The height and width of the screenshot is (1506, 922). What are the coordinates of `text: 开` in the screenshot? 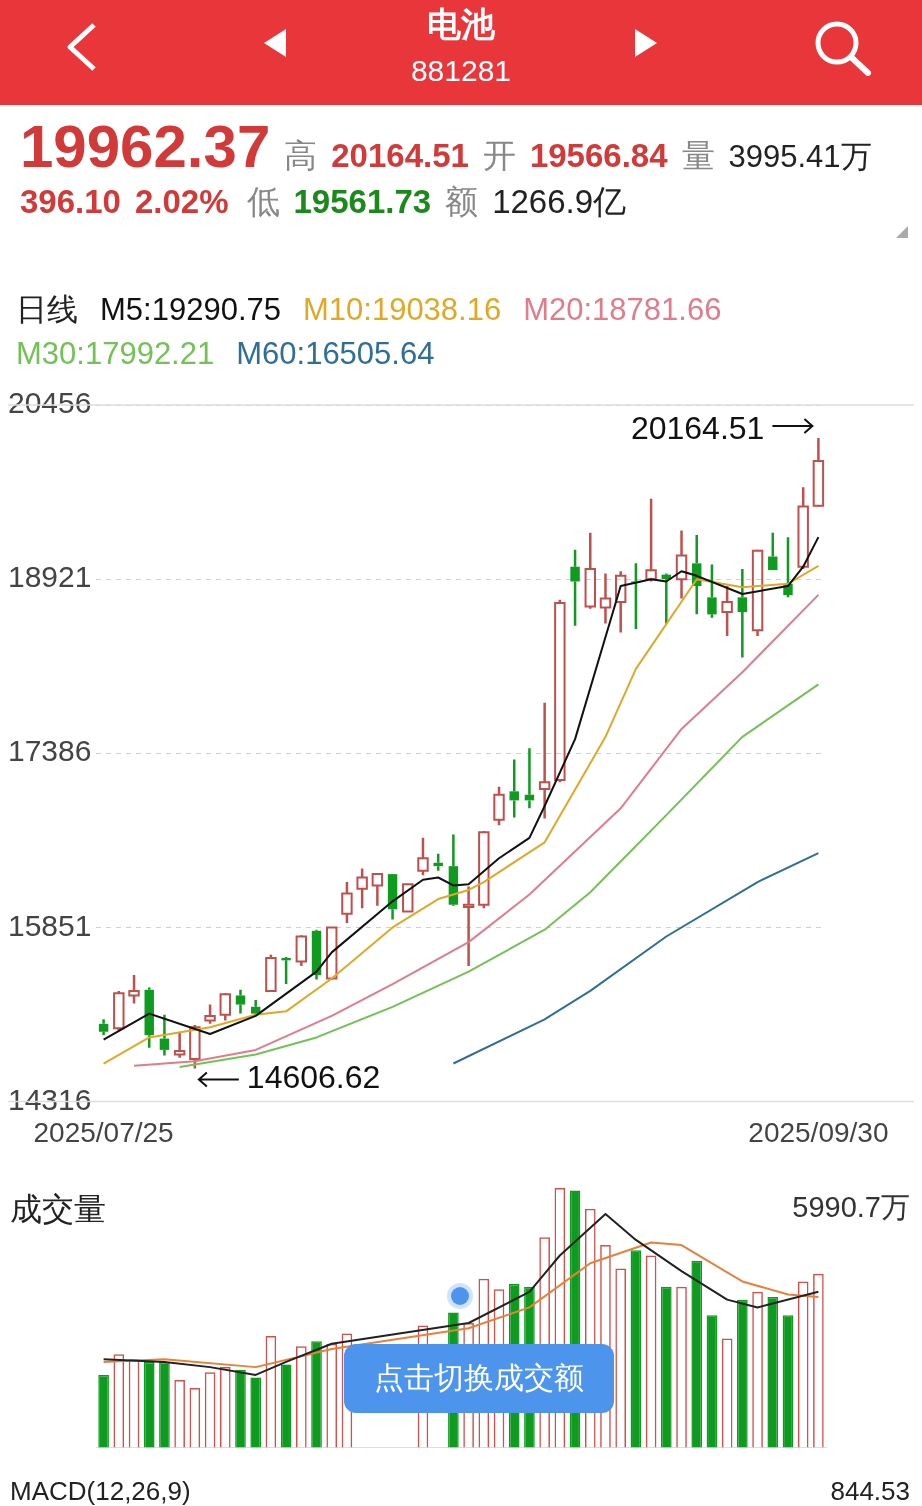 It's located at (499, 155).